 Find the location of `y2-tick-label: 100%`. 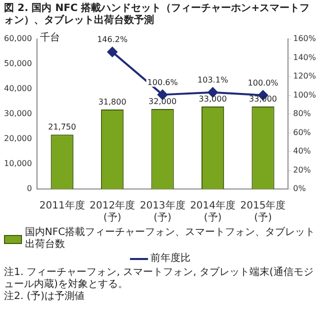

y2-tick-label: 100% is located at coordinates (304, 95).